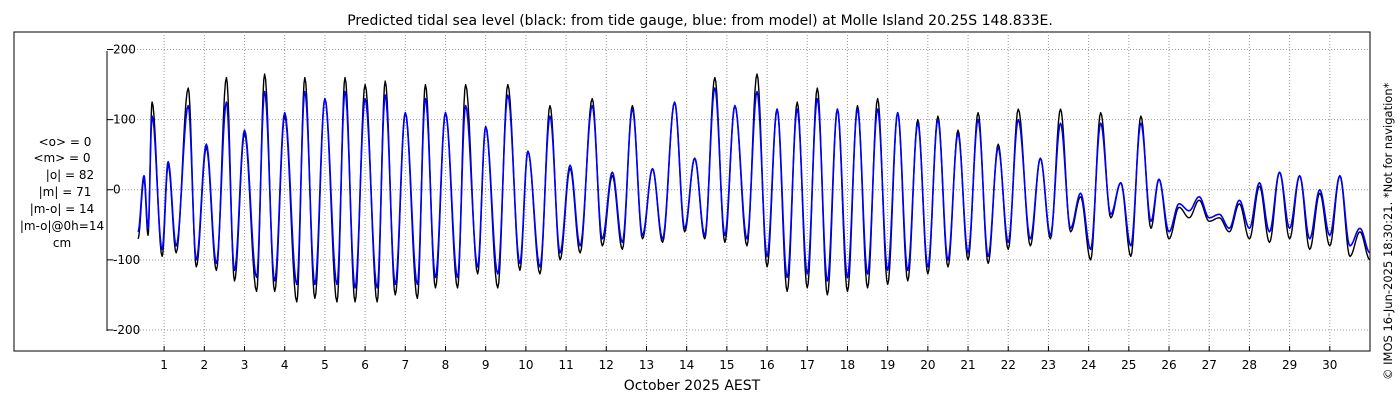 This screenshot has width=1400, height=400. What do you see at coordinates (525, 365) in the screenshot?
I see `x-tick-label: 10` at bounding box center [525, 365].